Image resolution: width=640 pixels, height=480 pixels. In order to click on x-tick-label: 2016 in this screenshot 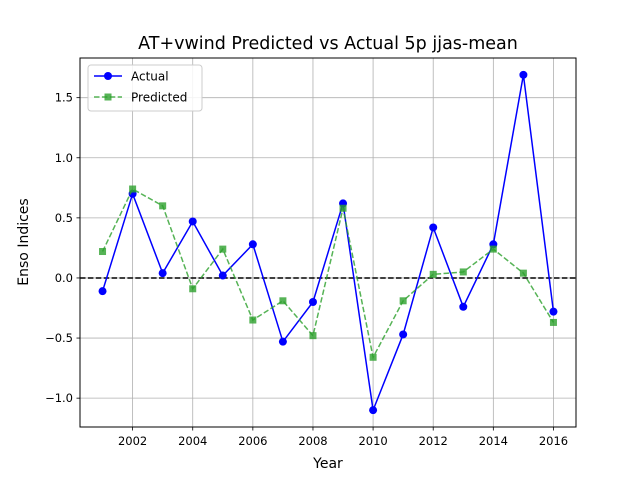, I will do `click(553, 441)`.